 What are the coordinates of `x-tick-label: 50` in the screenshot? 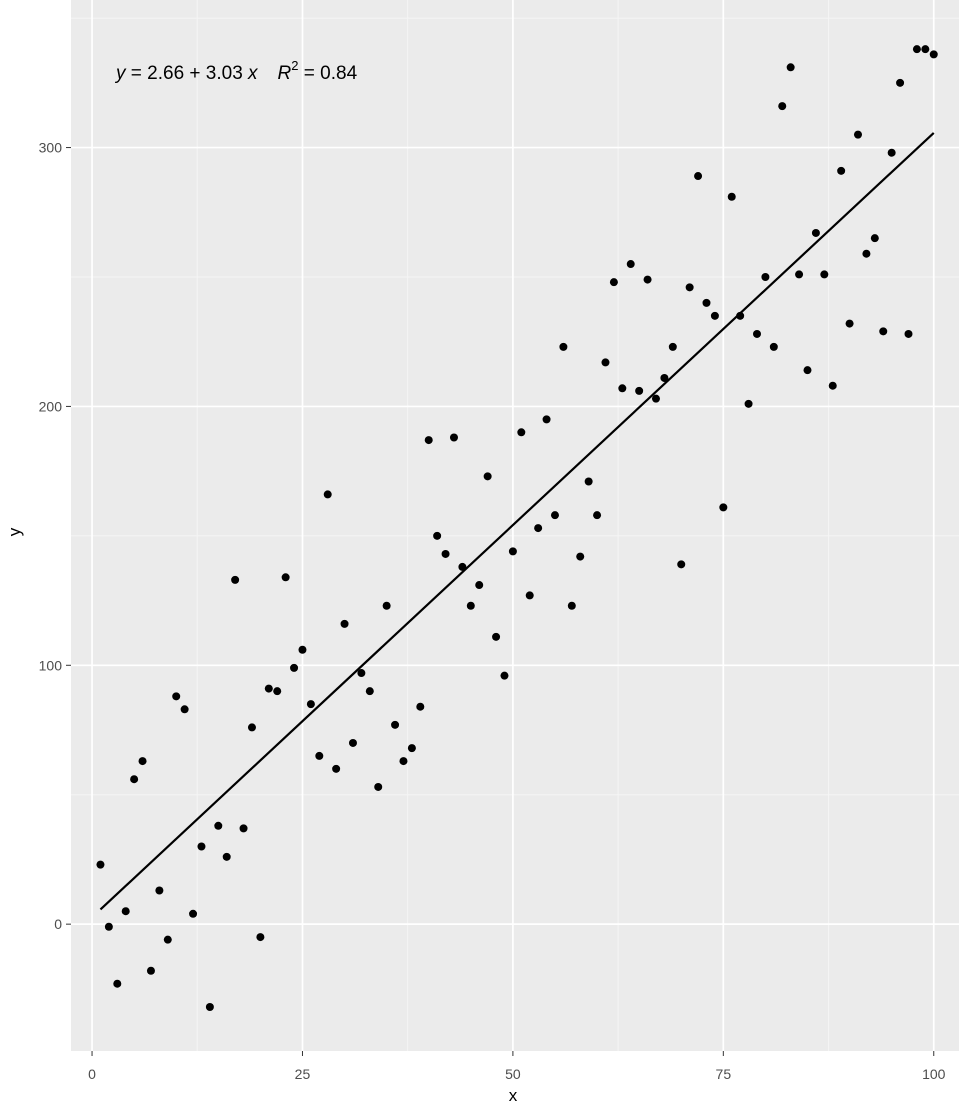 It's located at (513, 1074).